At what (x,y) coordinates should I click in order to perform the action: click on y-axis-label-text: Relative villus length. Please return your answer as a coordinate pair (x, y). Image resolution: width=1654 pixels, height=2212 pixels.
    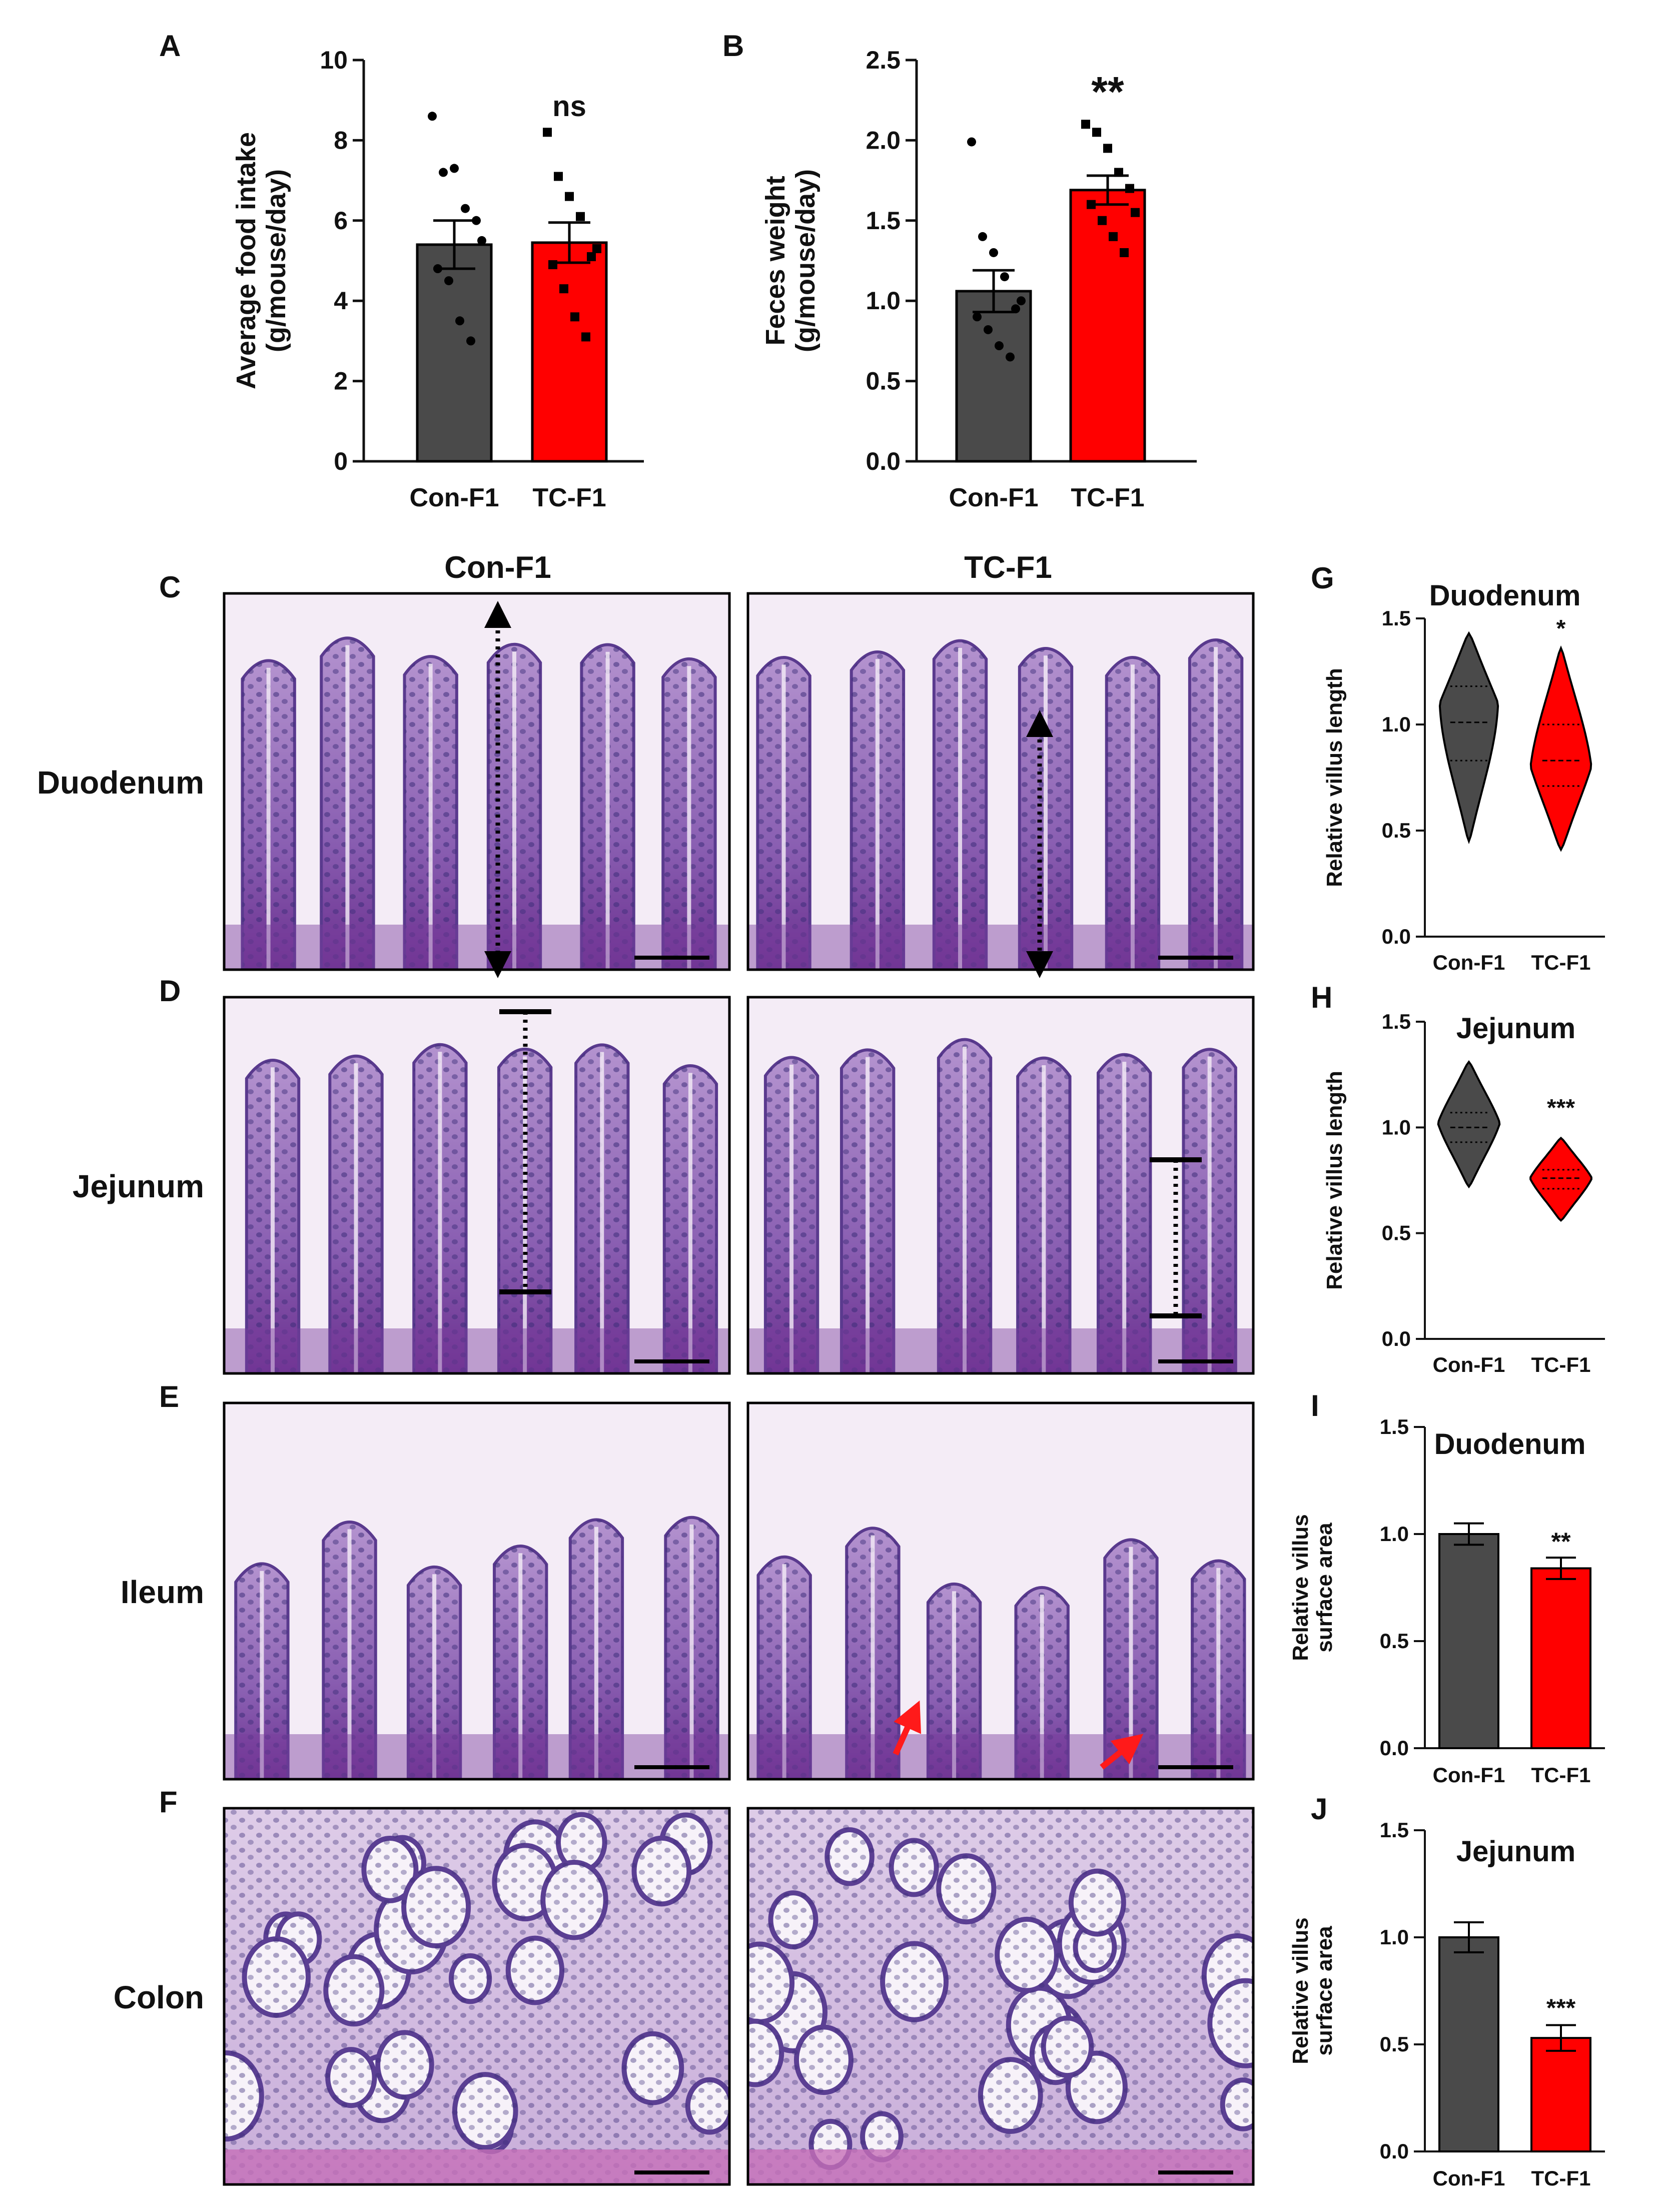
    Looking at the image, I should click on (1335, 1180).